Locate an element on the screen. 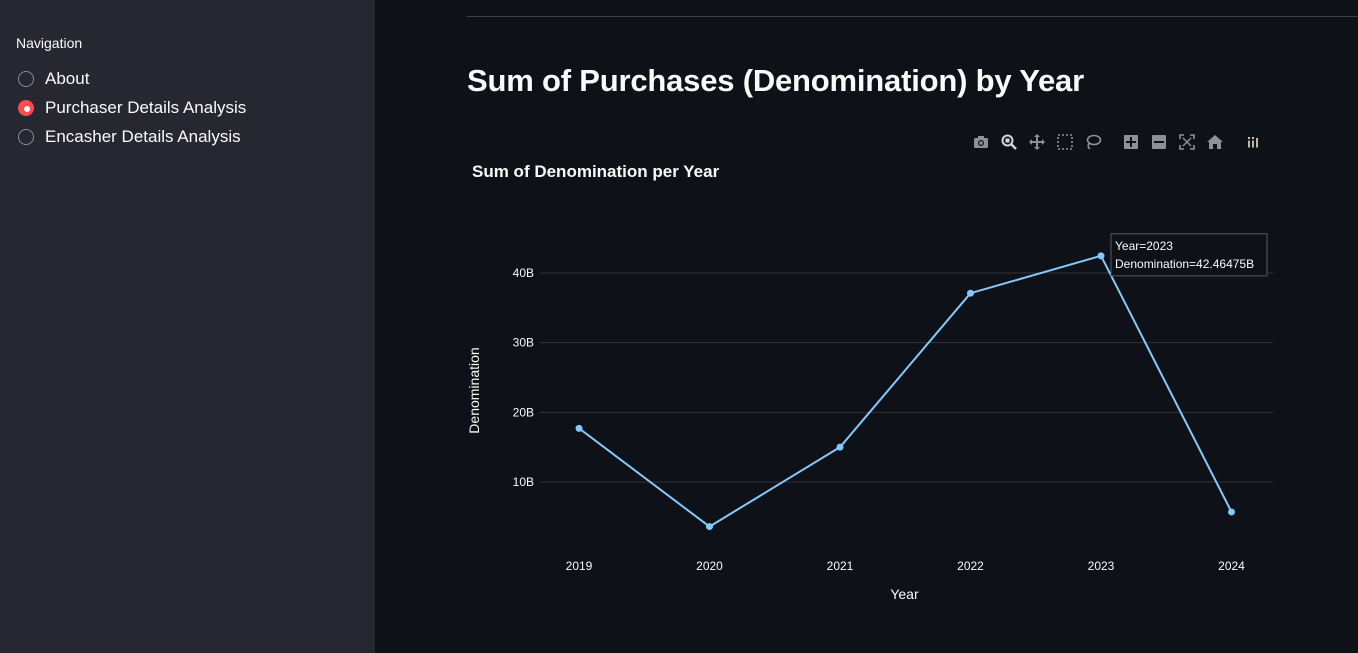  y-tick-label: 10B is located at coordinates (523, 482).